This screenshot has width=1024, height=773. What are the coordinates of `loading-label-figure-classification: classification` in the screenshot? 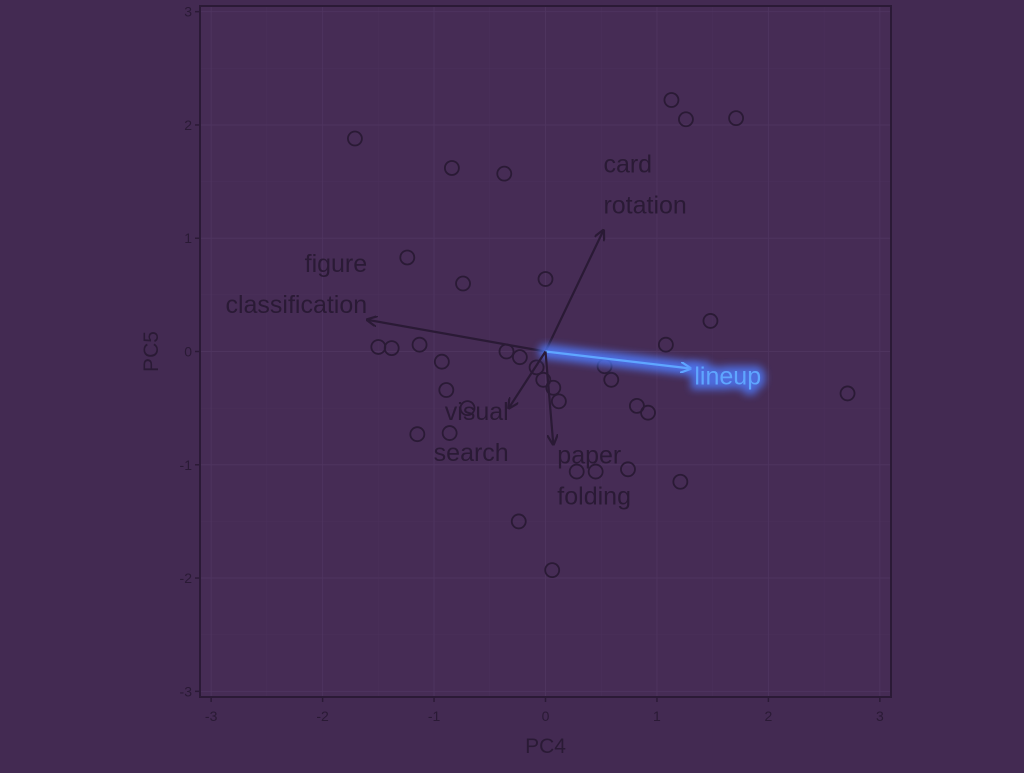 It's located at (296, 305).